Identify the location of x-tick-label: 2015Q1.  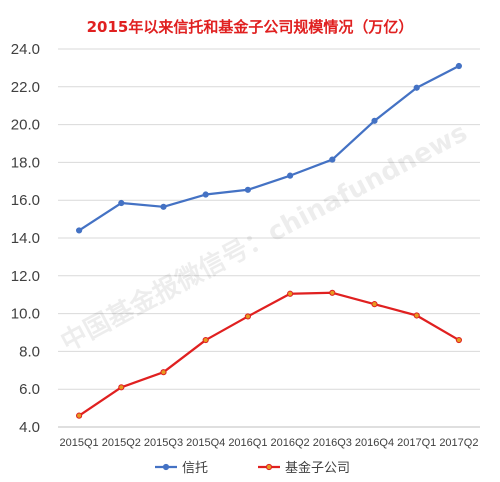
(79, 443).